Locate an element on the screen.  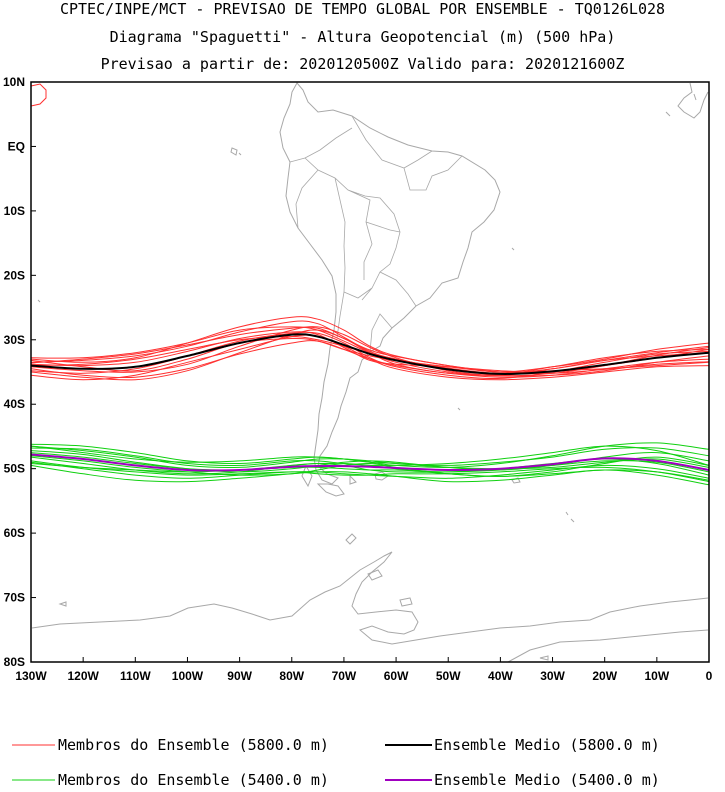
x-tick-label: 40W is located at coordinates (500, 676).